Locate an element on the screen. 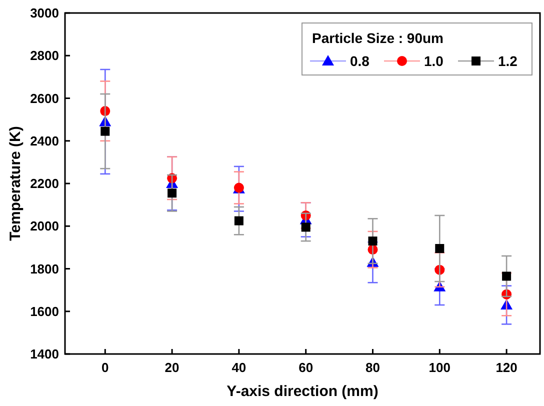 This screenshot has width=544, height=406. y-tick-label: 2000 is located at coordinates (44, 226).